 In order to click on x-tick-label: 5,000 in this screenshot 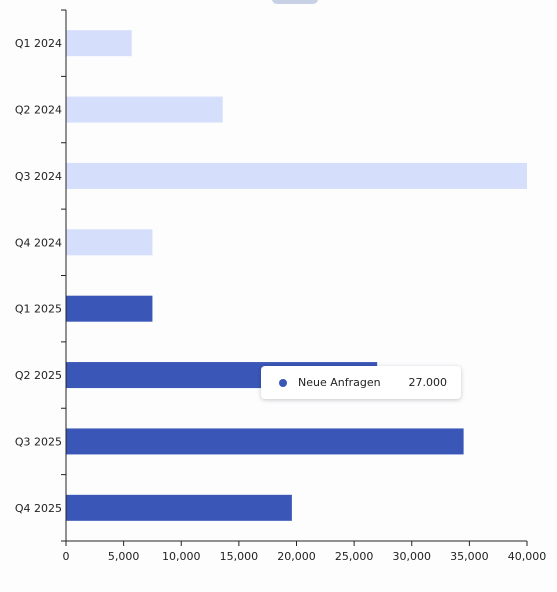, I will do `click(124, 556)`.